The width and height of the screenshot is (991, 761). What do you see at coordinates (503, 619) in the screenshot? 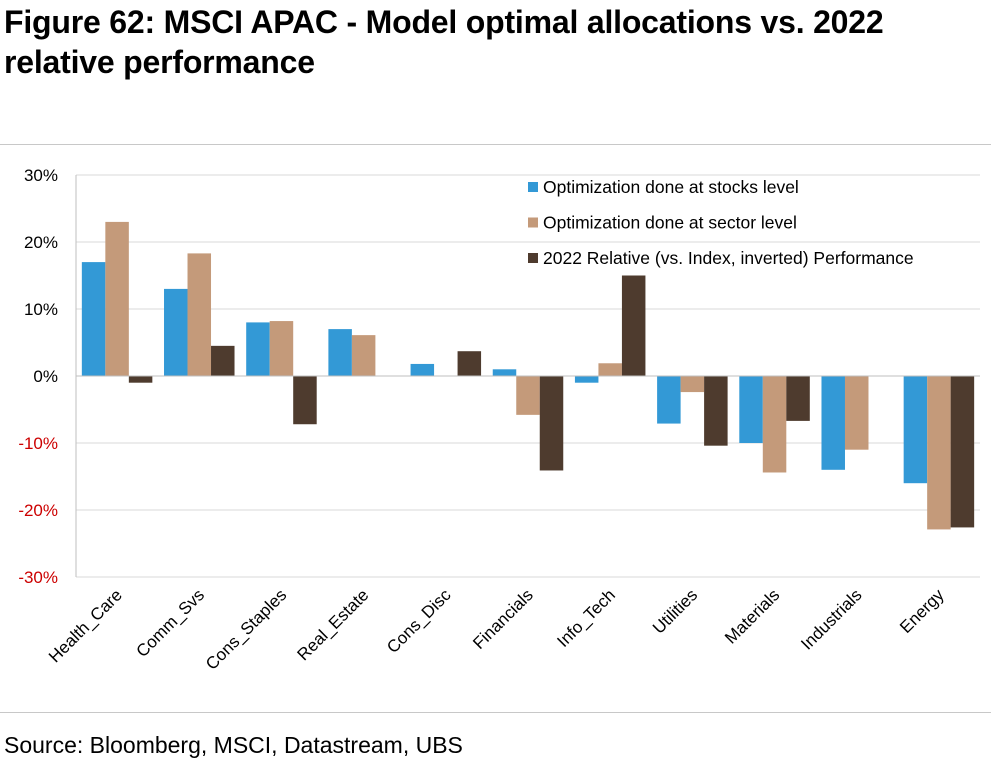
I see `x-category-label: Financials` at bounding box center [503, 619].